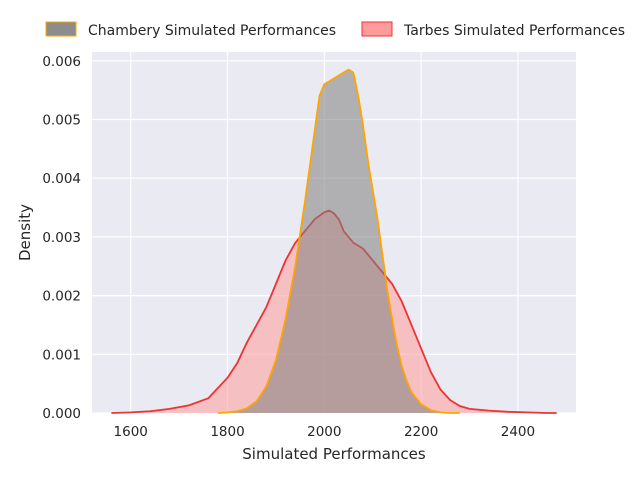 The height and width of the screenshot is (480, 640). Describe the element at coordinates (61, 29) in the screenshot. I see `legend-swatch-chambery` at that location.